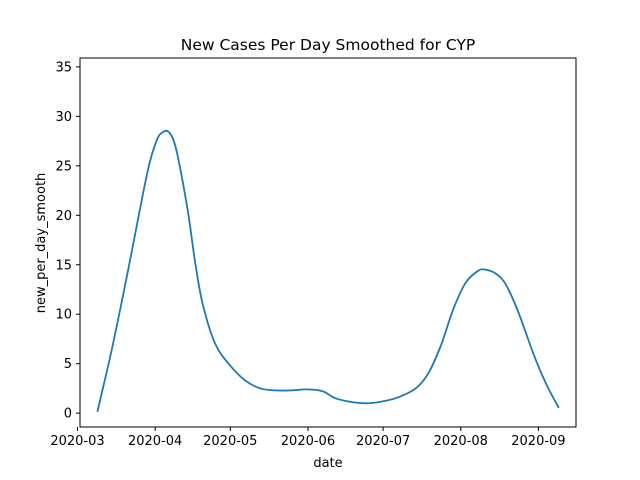 Image resolution: width=640 pixels, height=480 pixels. I want to click on x-tick-label: 2020-09, so click(538, 441).